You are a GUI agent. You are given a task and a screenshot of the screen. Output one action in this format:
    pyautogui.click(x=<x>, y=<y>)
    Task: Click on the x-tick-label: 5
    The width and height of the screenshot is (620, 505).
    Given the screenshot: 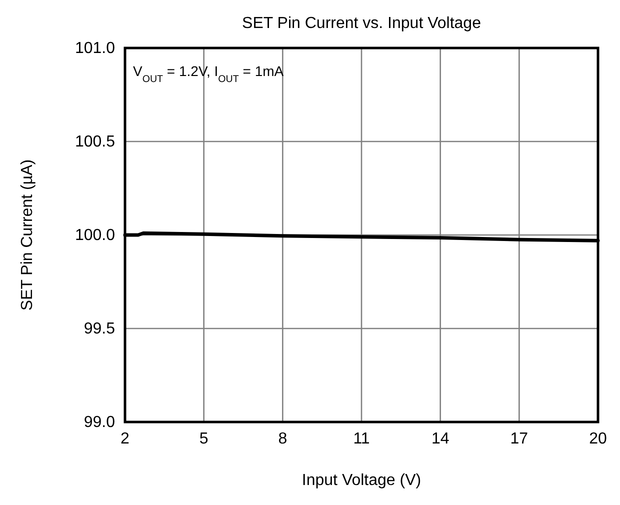 What is the action you would take?
    pyautogui.click(x=203, y=439)
    